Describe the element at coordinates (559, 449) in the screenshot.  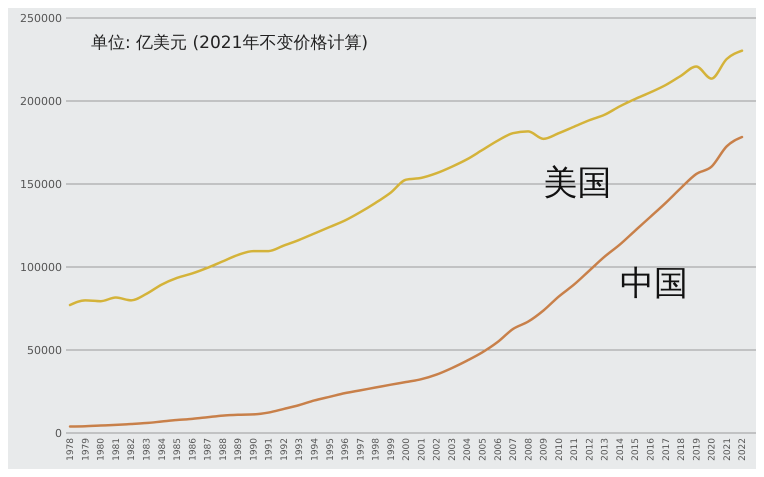
I see `x-tick-label: 2010` at that location.